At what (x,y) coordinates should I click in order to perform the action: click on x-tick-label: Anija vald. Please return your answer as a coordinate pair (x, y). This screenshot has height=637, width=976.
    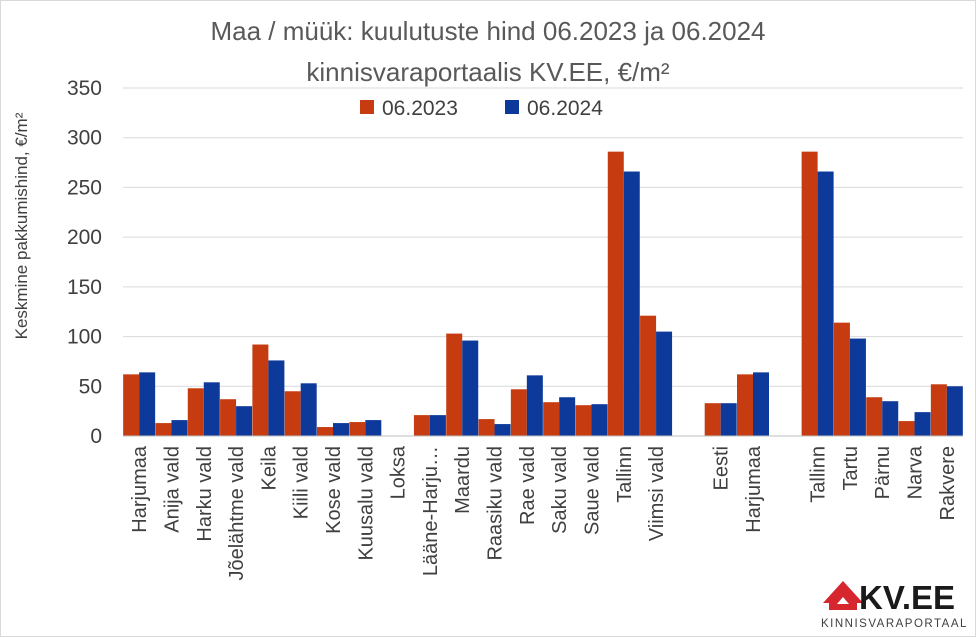
    Looking at the image, I should click on (172, 489).